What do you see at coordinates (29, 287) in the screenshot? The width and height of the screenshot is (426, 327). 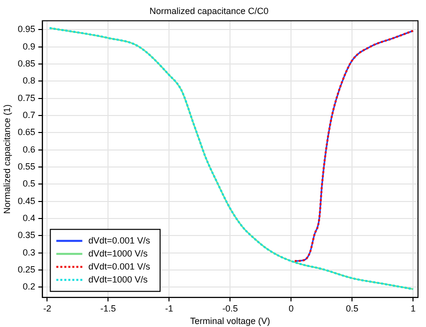 I see `y-tick-label: 0.2` at bounding box center [29, 287].